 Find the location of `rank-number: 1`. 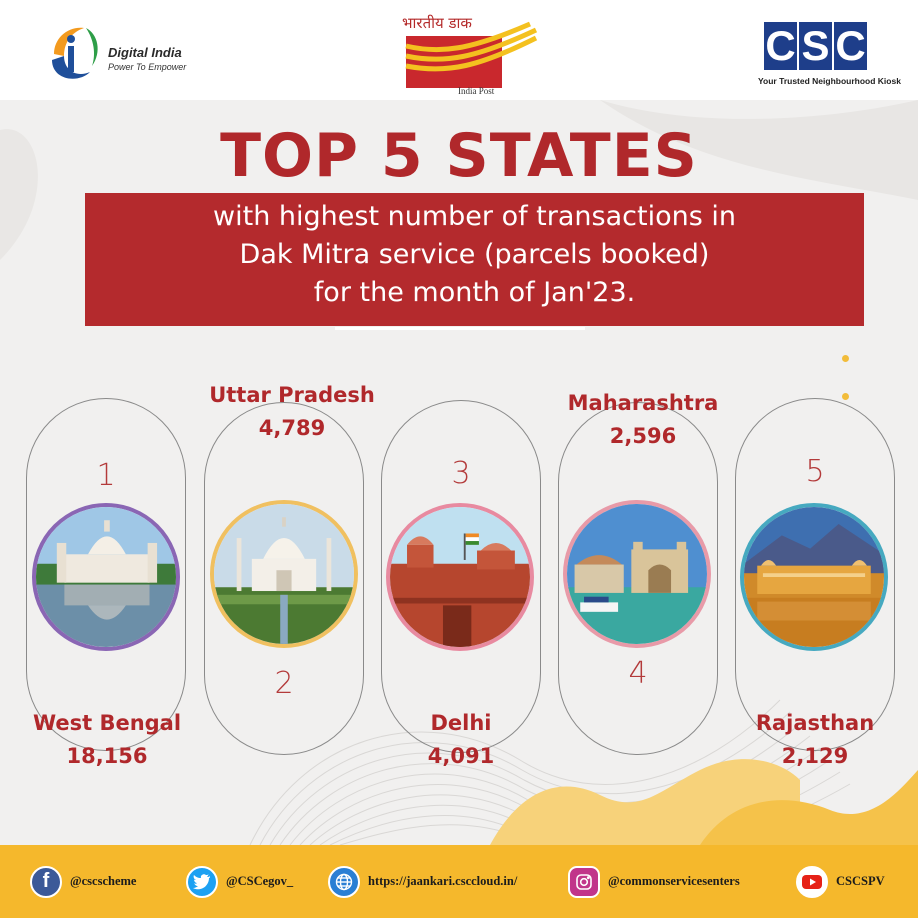

rank-number: 1 is located at coordinates (106, 475).